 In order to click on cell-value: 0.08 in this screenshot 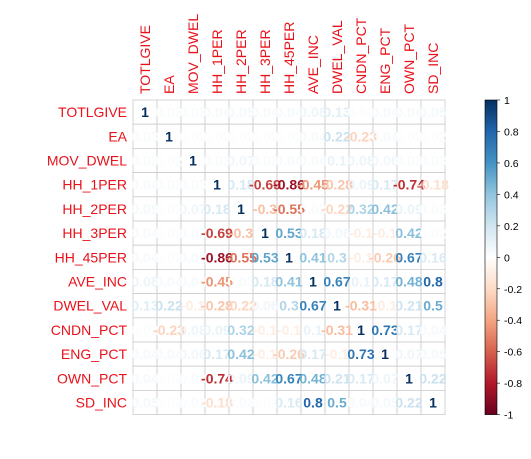, I will do `click(360, 161)`.